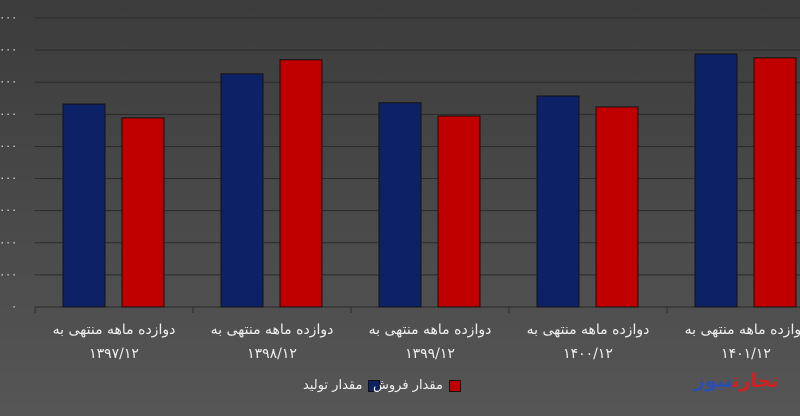  Describe the element at coordinates (588, 342) in the screenshot. I see `x-tick-label: دوازده ماهه منتهی به ۱۴۰۰/۱۲` at that location.